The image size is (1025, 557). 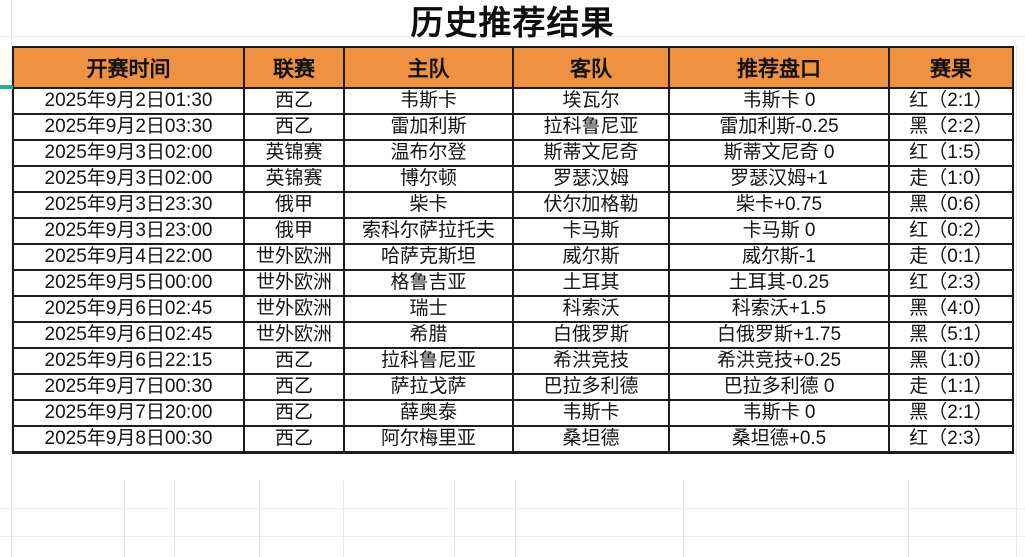 I want to click on header-cell-league: 联赛, so click(x=294, y=67).